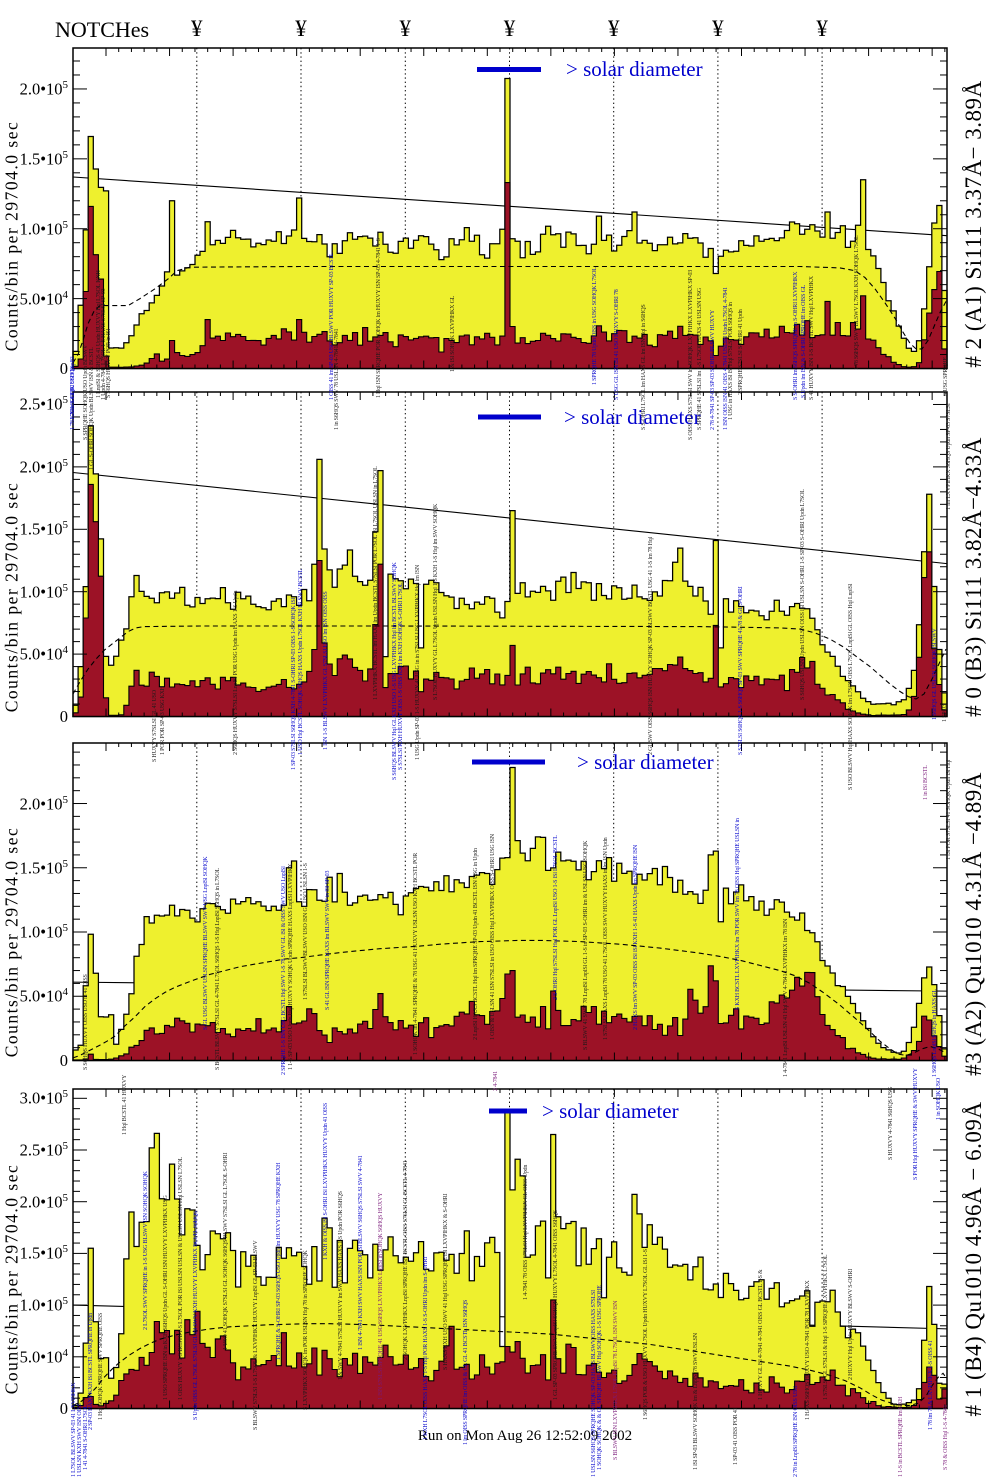 The height and width of the screenshot is (1477, 1004). Describe the element at coordinates (496, 1081) in the screenshot. I see `panel-4-event-annotation: 2 4-7841` at that location.